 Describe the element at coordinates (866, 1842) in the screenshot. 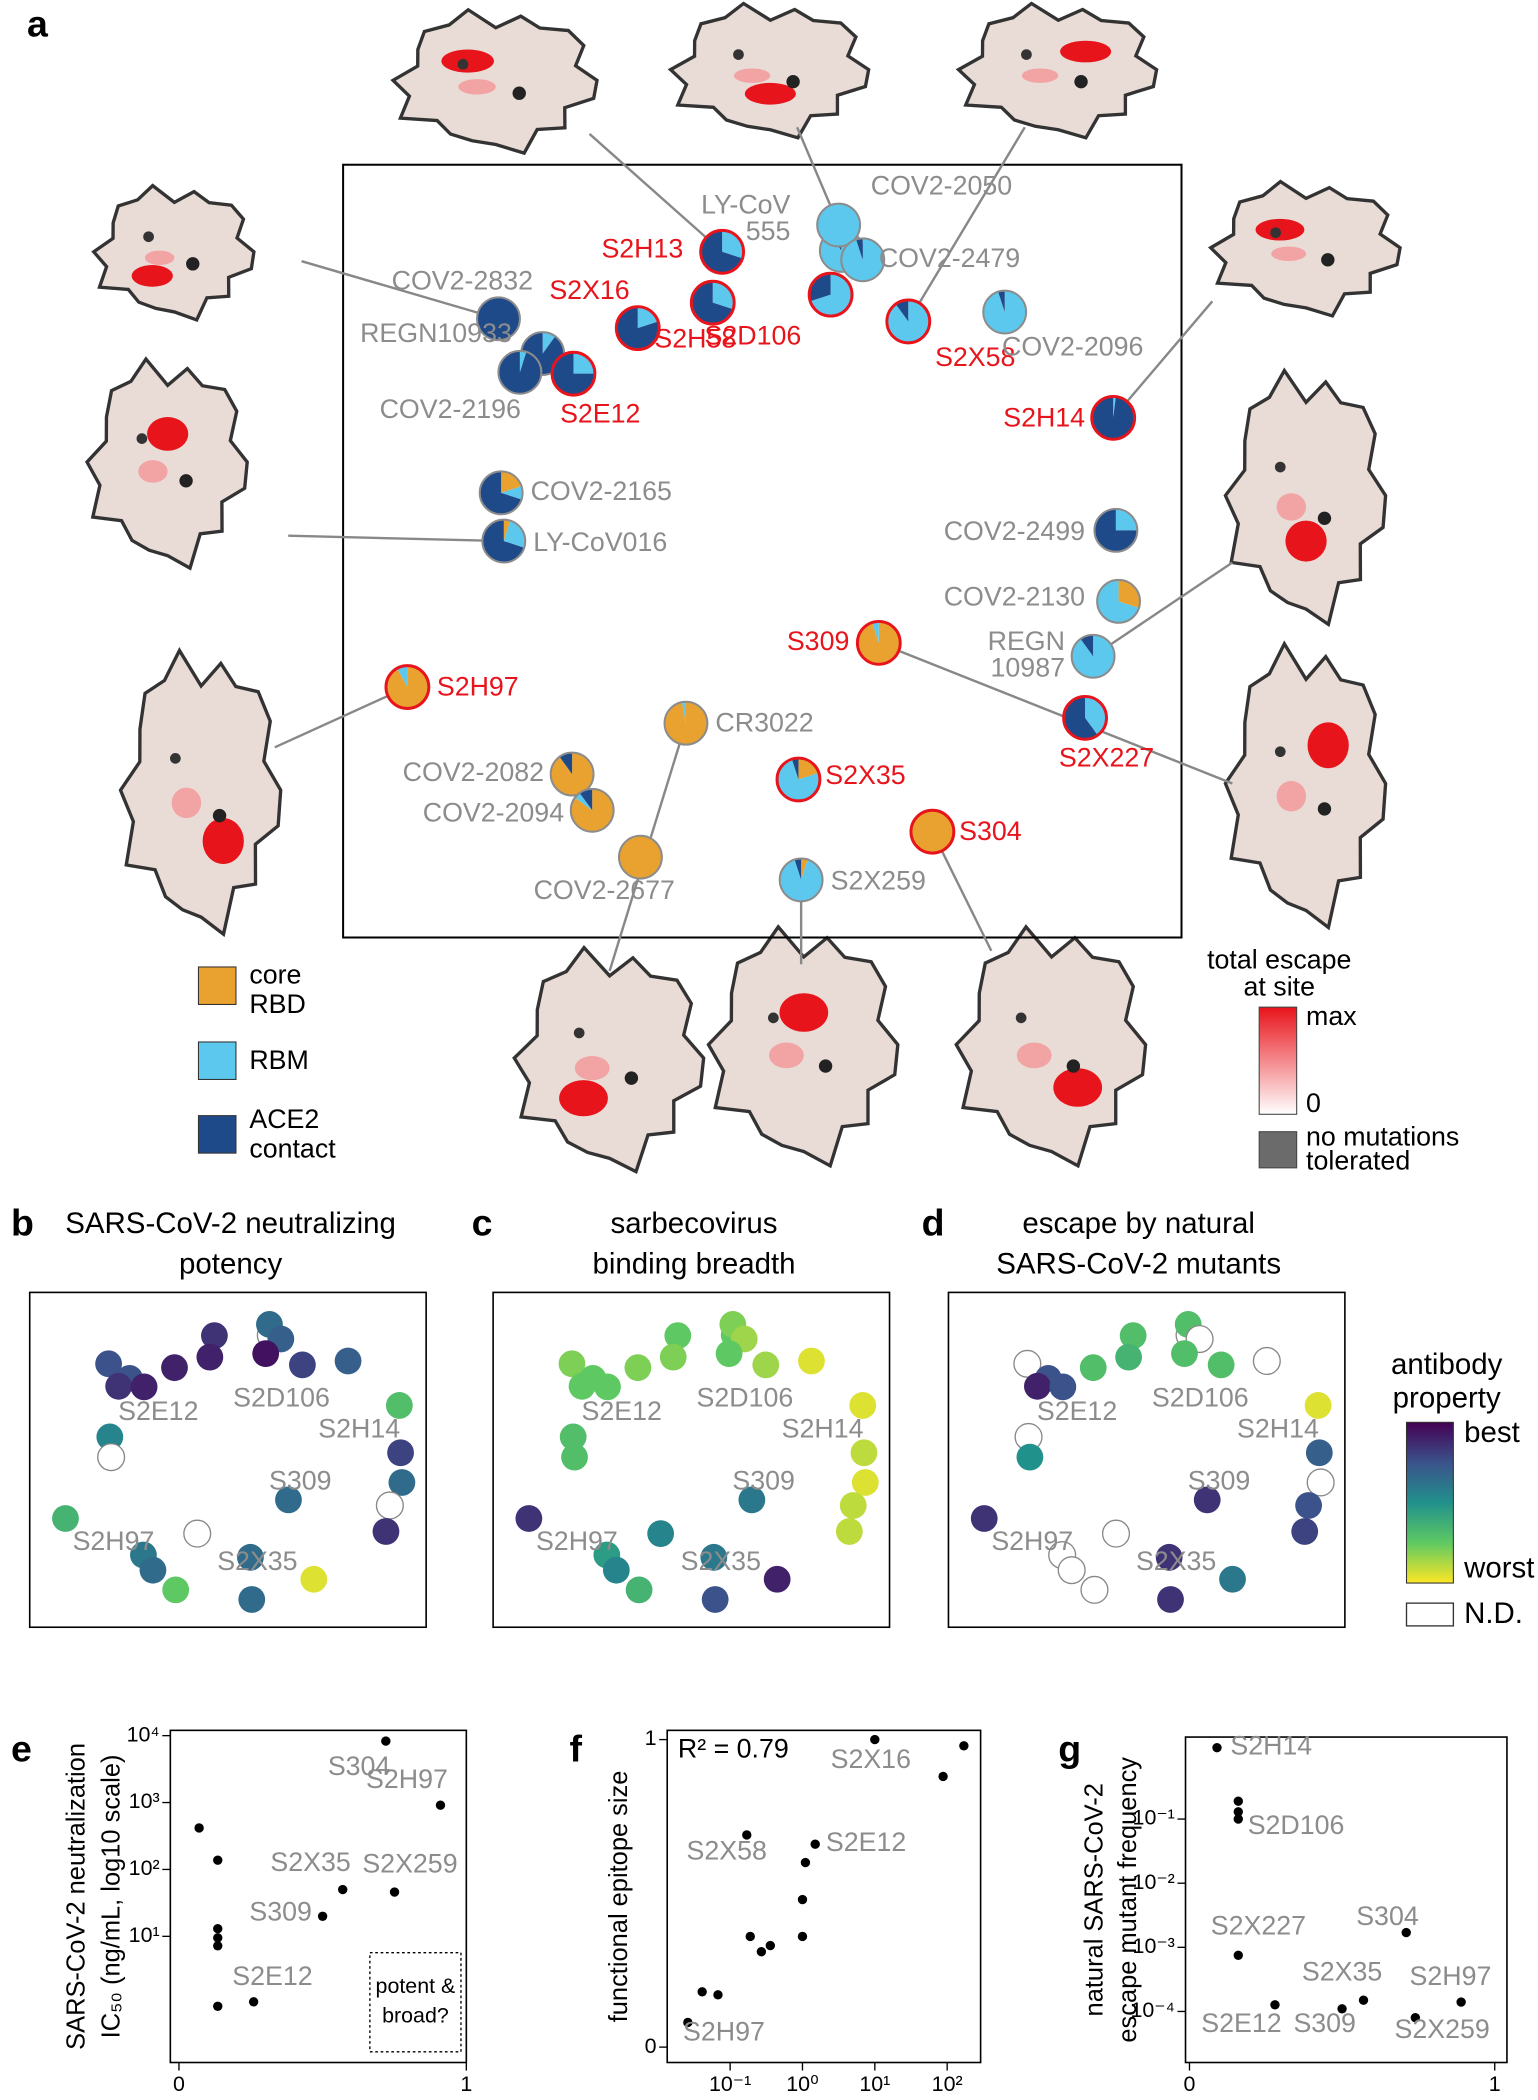

I see `point-label: S2E12` at that location.